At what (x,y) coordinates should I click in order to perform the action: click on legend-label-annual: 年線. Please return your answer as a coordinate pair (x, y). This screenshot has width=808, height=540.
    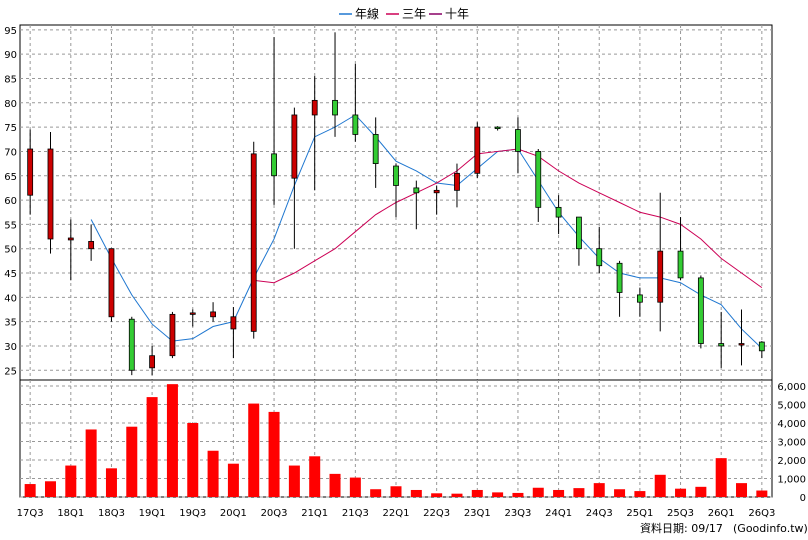
    Looking at the image, I should click on (367, 13).